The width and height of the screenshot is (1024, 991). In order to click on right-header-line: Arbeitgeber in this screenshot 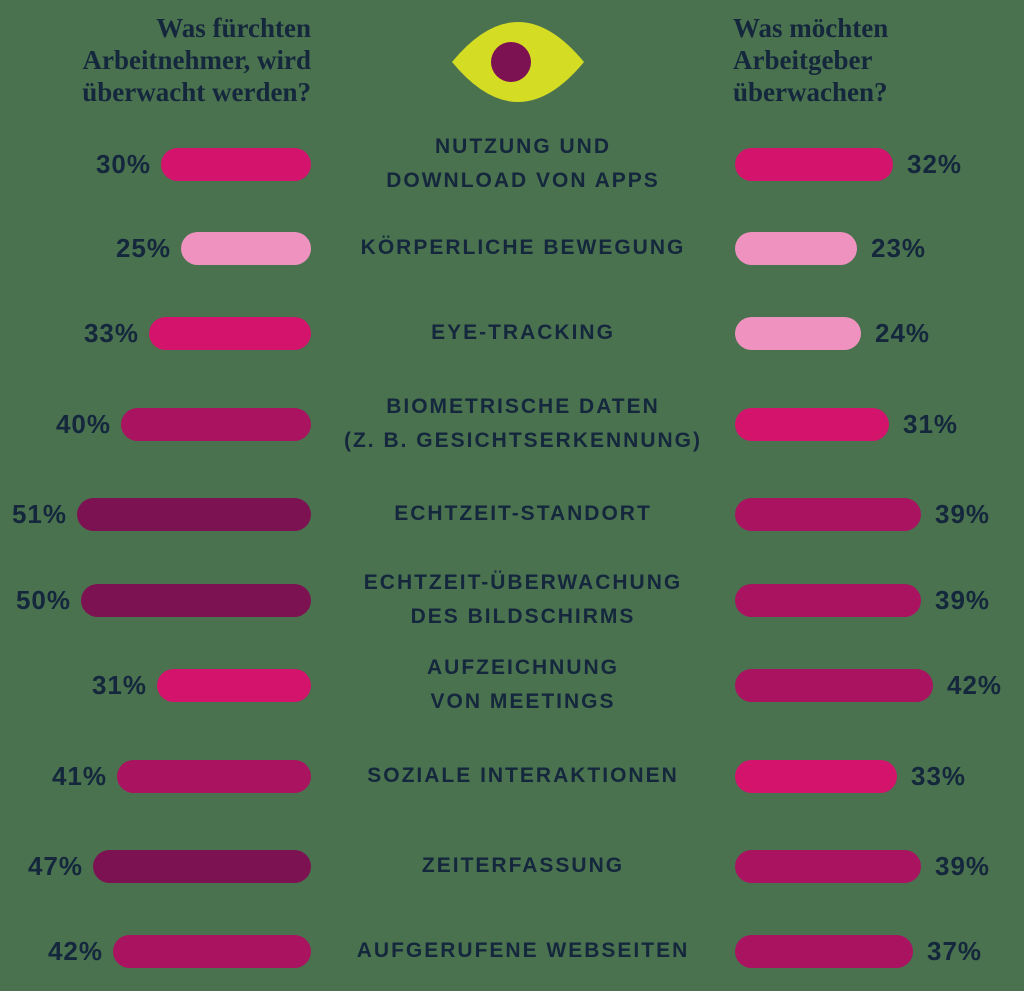, I will do `click(803, 60)`.